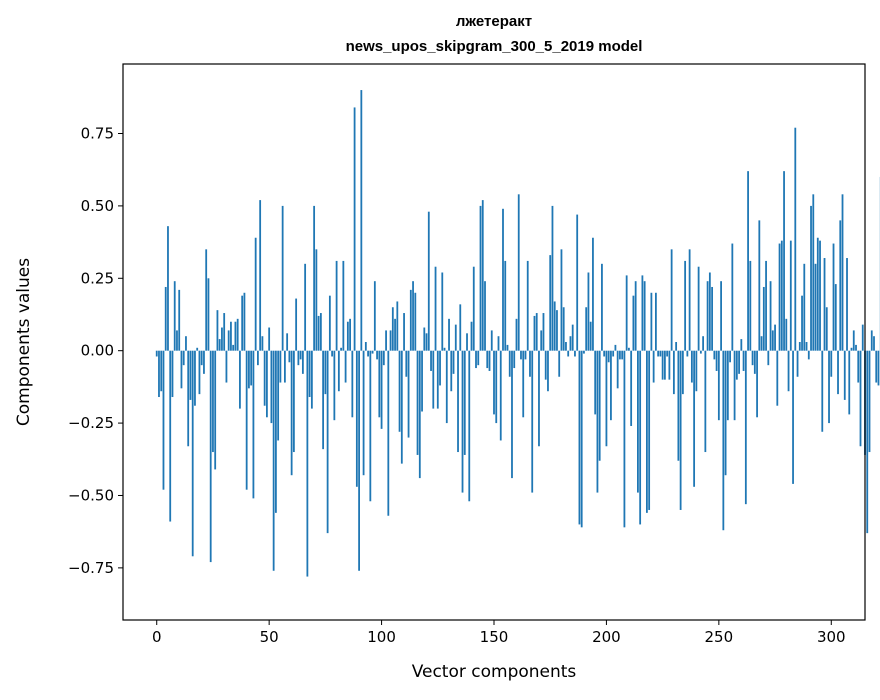 The image size is (880, 700). What do you see at coordinates (24, 342) in the screenshot?
I see `y-axis-label: Components values` at bounding box center [24, 342].